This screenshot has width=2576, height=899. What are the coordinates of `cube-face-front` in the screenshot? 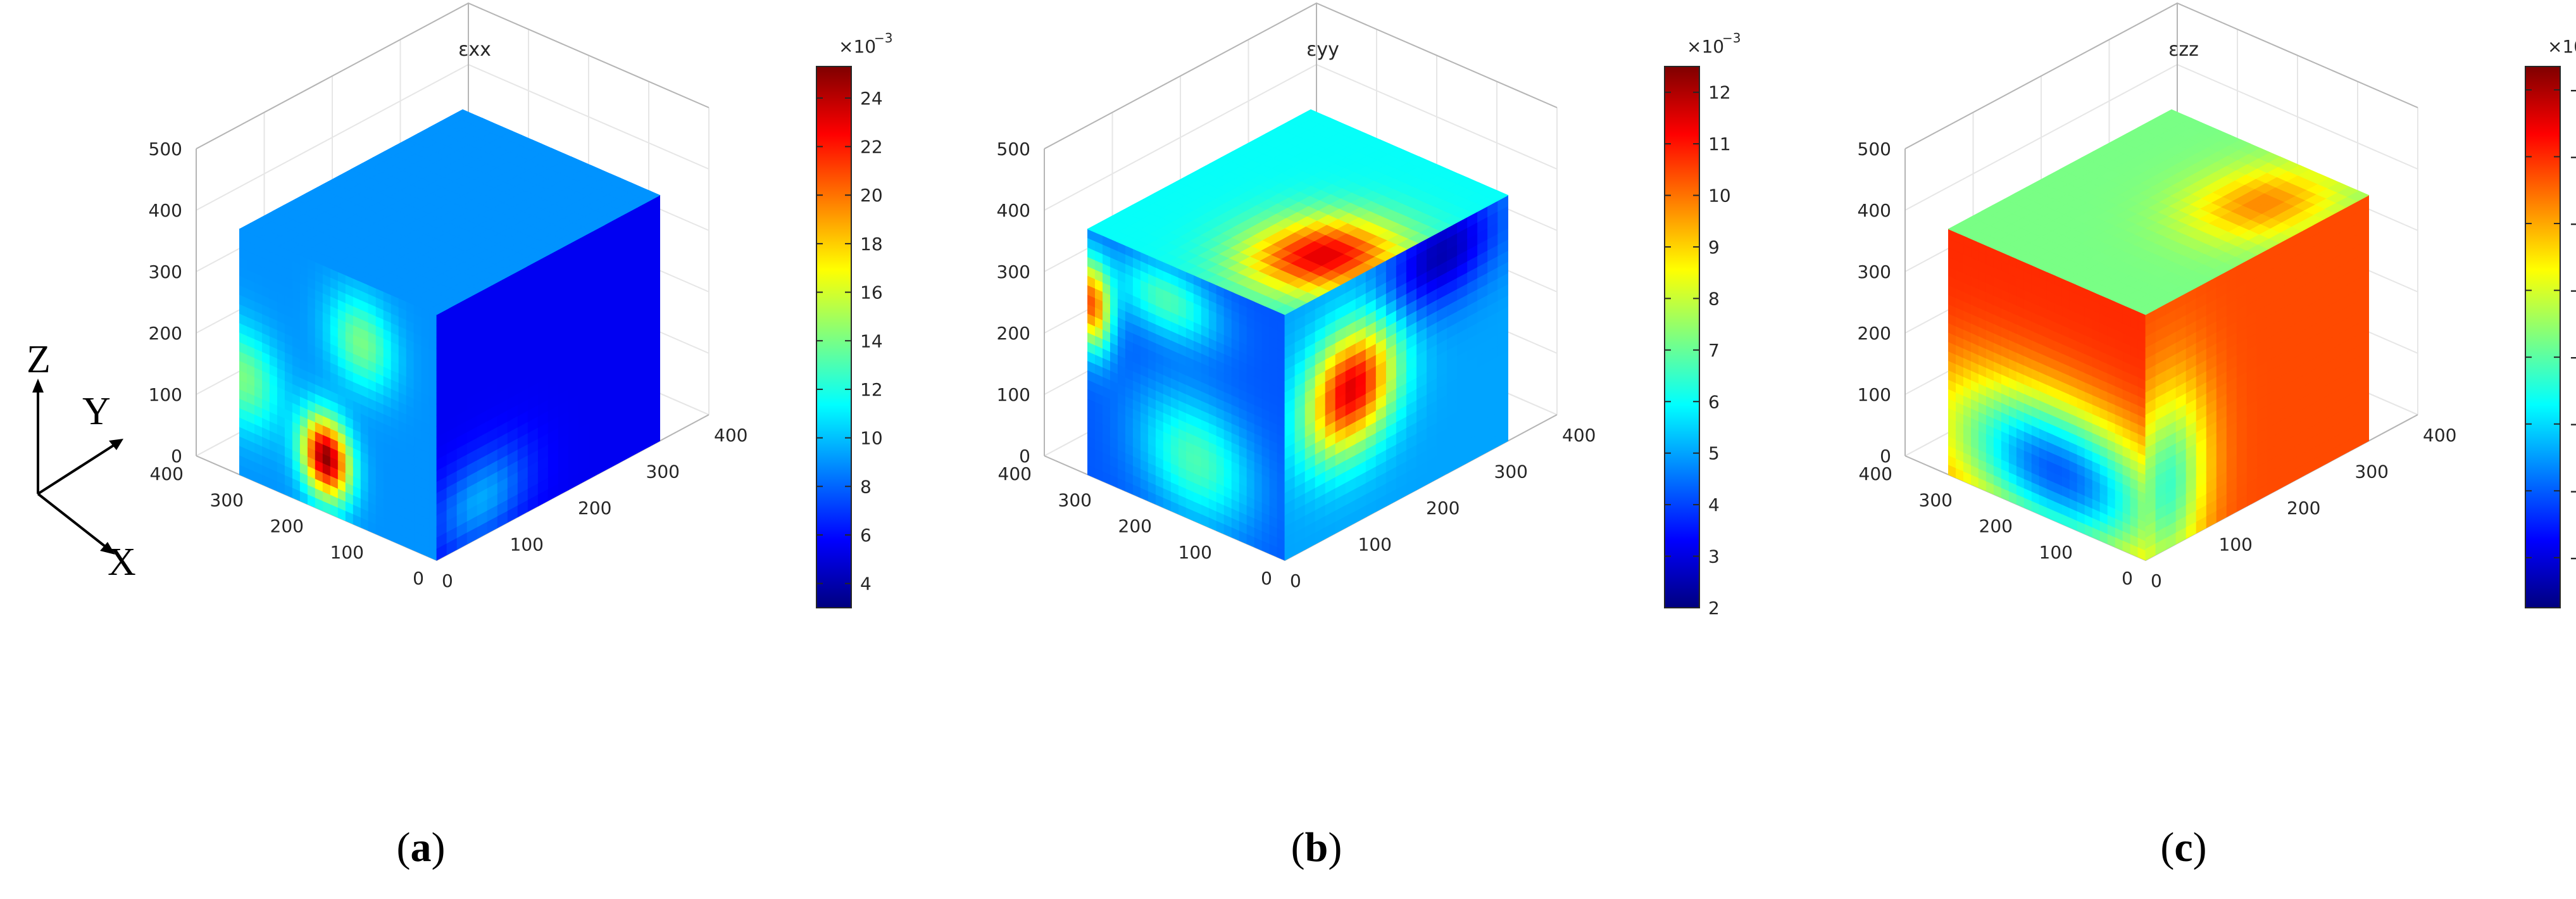 It's located at (338, 395).